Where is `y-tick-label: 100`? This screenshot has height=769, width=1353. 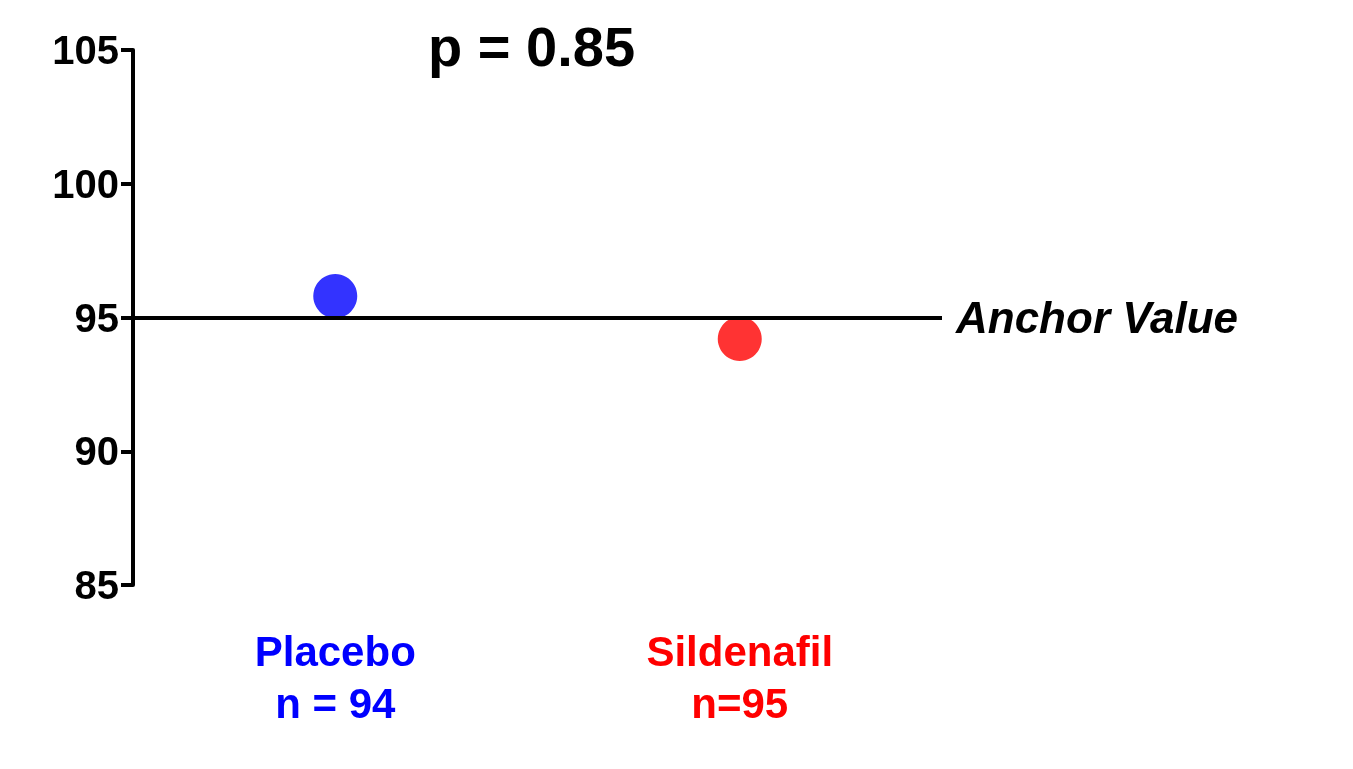
y-tick-label: 100 is located at coordinates (85, 183).